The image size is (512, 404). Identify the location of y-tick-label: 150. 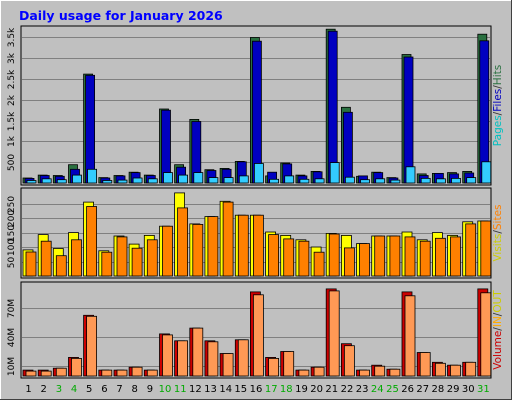
(12, 233).